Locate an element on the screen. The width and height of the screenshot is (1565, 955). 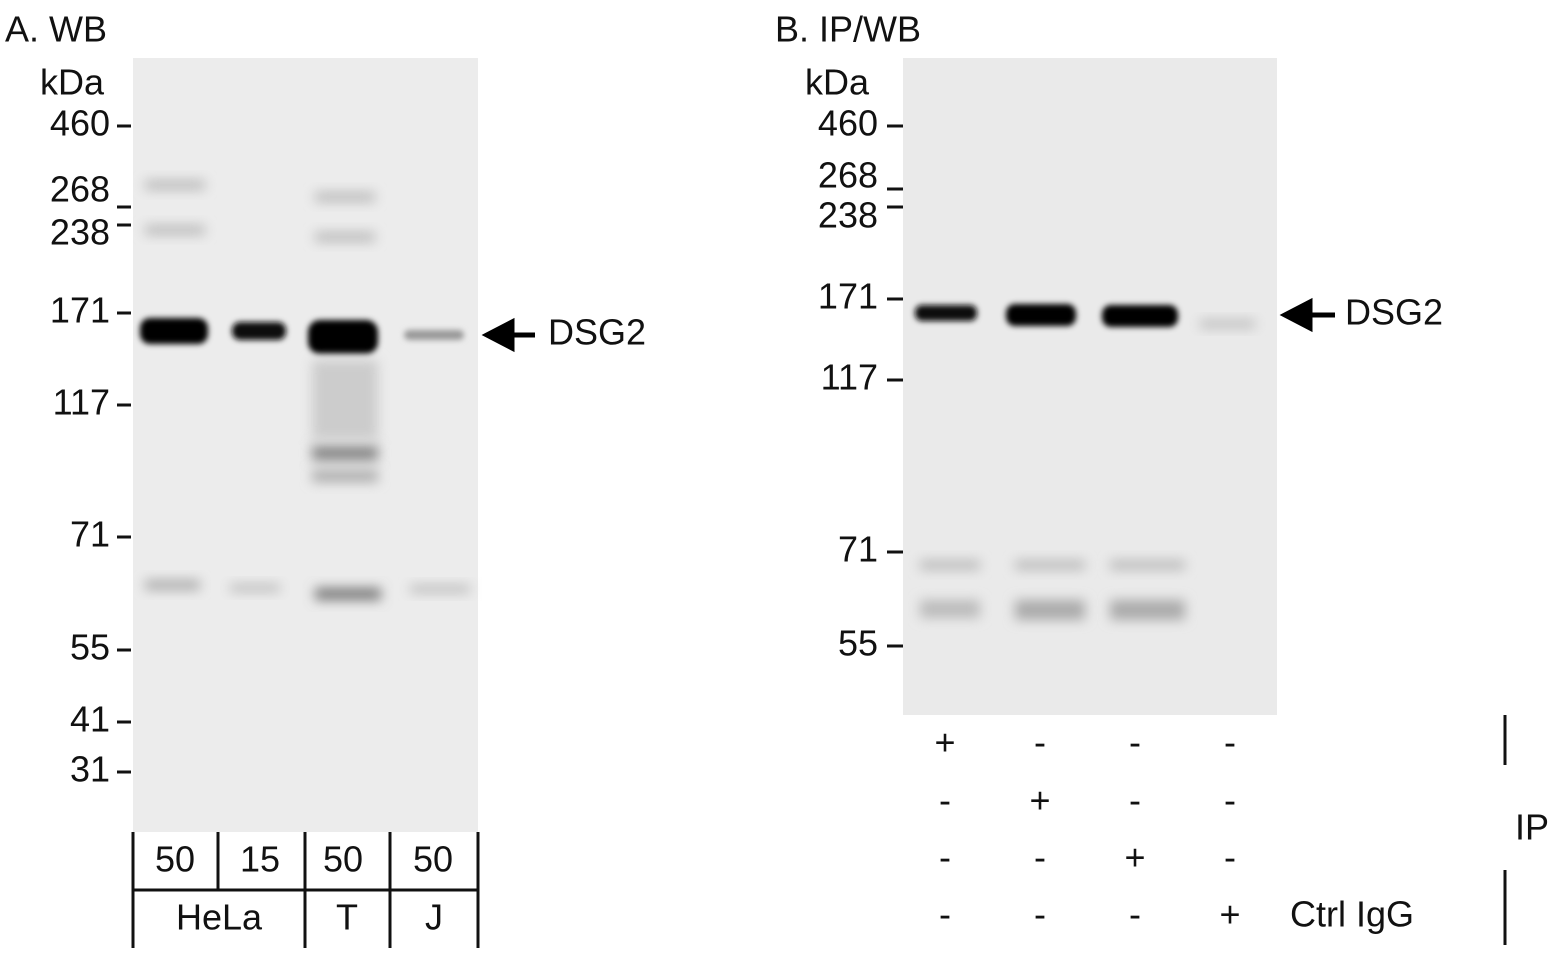
panel-title: A. WB is located at coordinates (56, 29).